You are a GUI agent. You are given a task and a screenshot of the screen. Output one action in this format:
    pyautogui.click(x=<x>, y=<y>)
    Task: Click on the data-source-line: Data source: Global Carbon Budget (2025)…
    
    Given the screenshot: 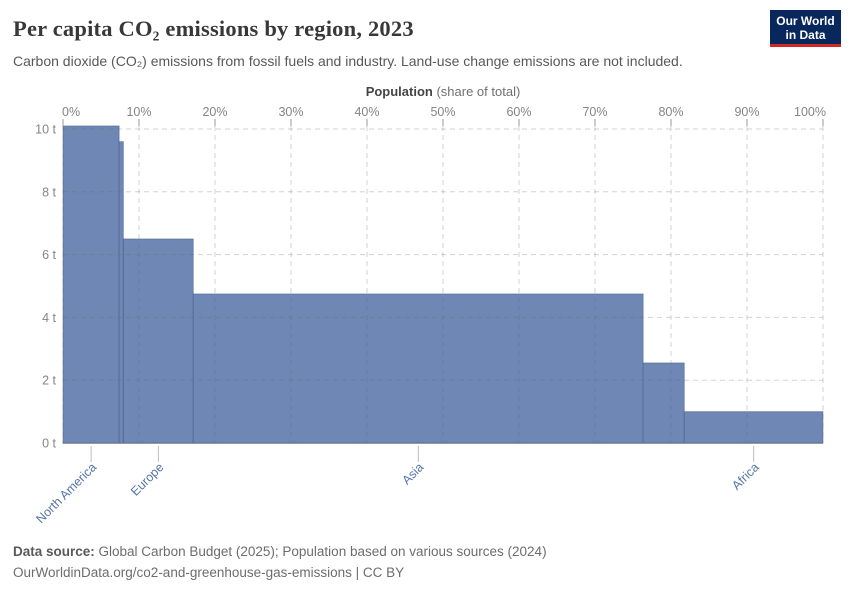 What is the action you would take?
    pyautogui.click(x=423, y=551)
    